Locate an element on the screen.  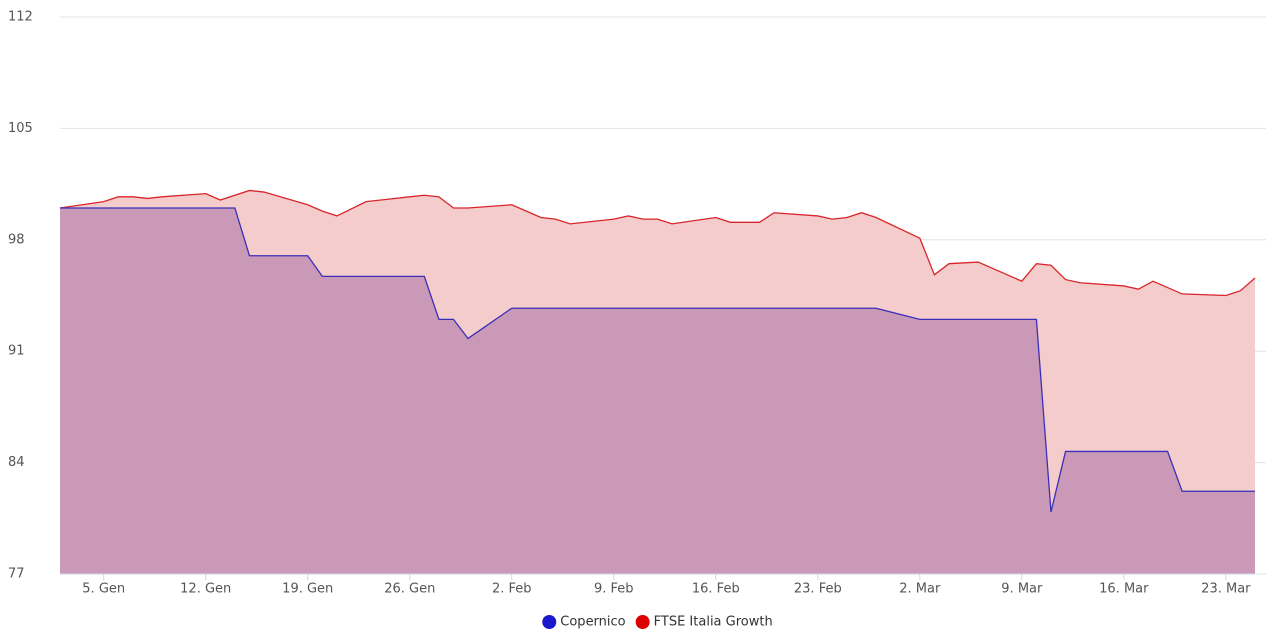
legend: Copernico FTSE Italia Growth is located at coordinates (657, 622).